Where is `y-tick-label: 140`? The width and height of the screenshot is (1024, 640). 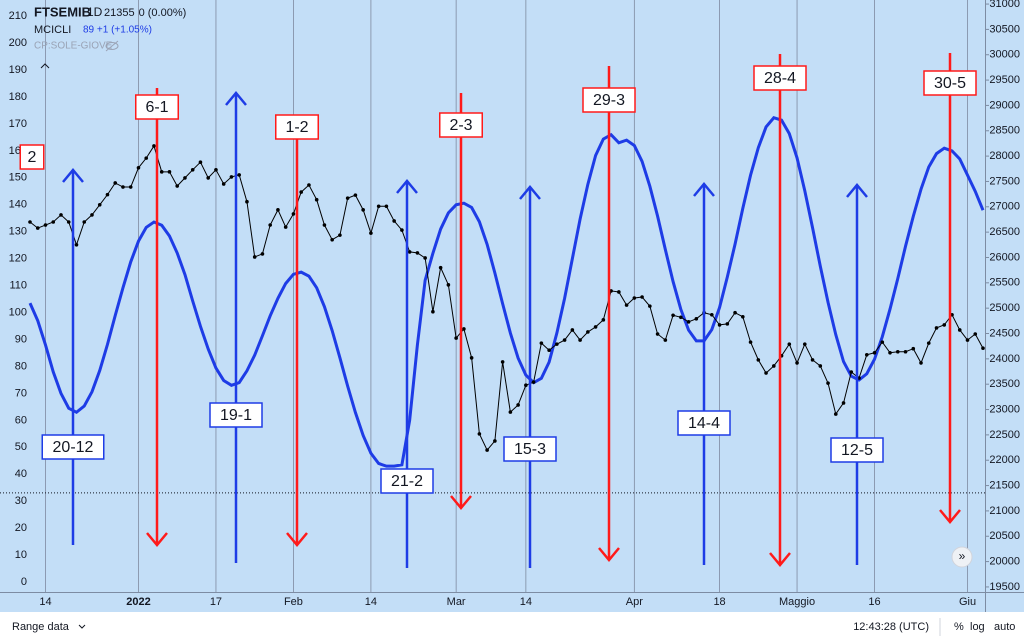
y-tick-label: 140 is located at coordinates (18, 205).